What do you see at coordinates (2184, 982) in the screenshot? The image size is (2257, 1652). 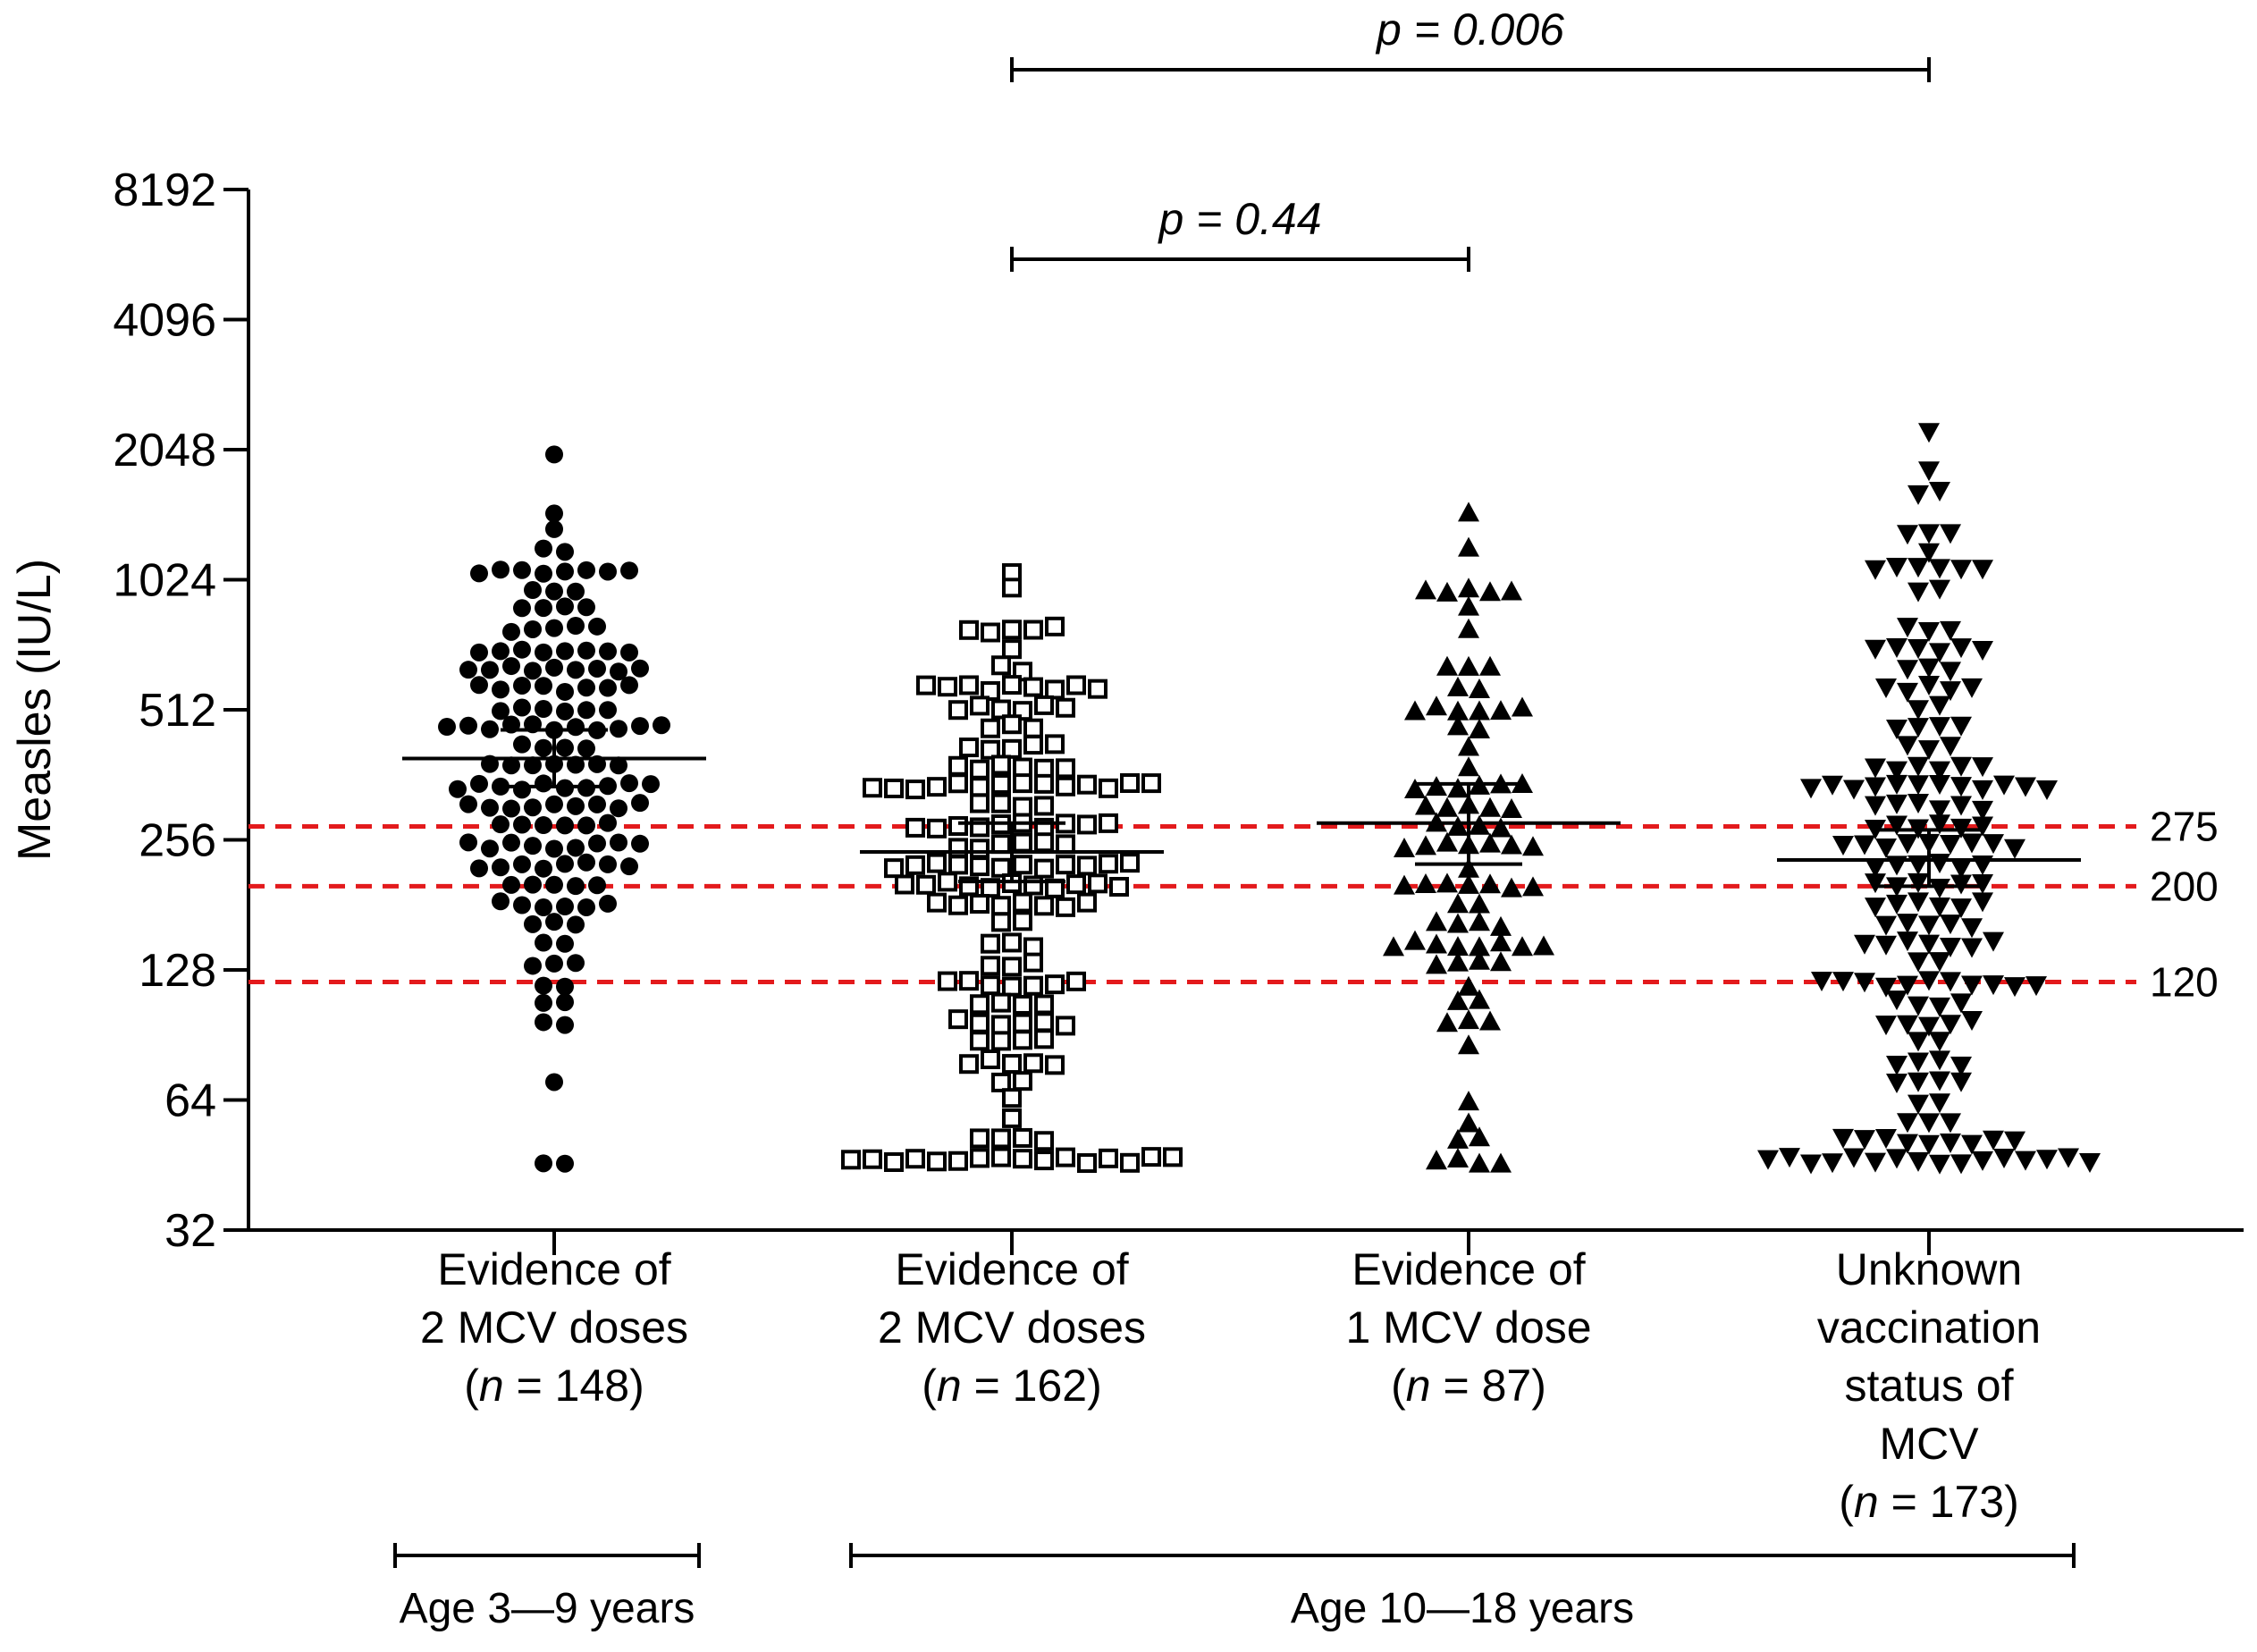 I see `reference-line-label: 120` at bounding box center [2184, 982].